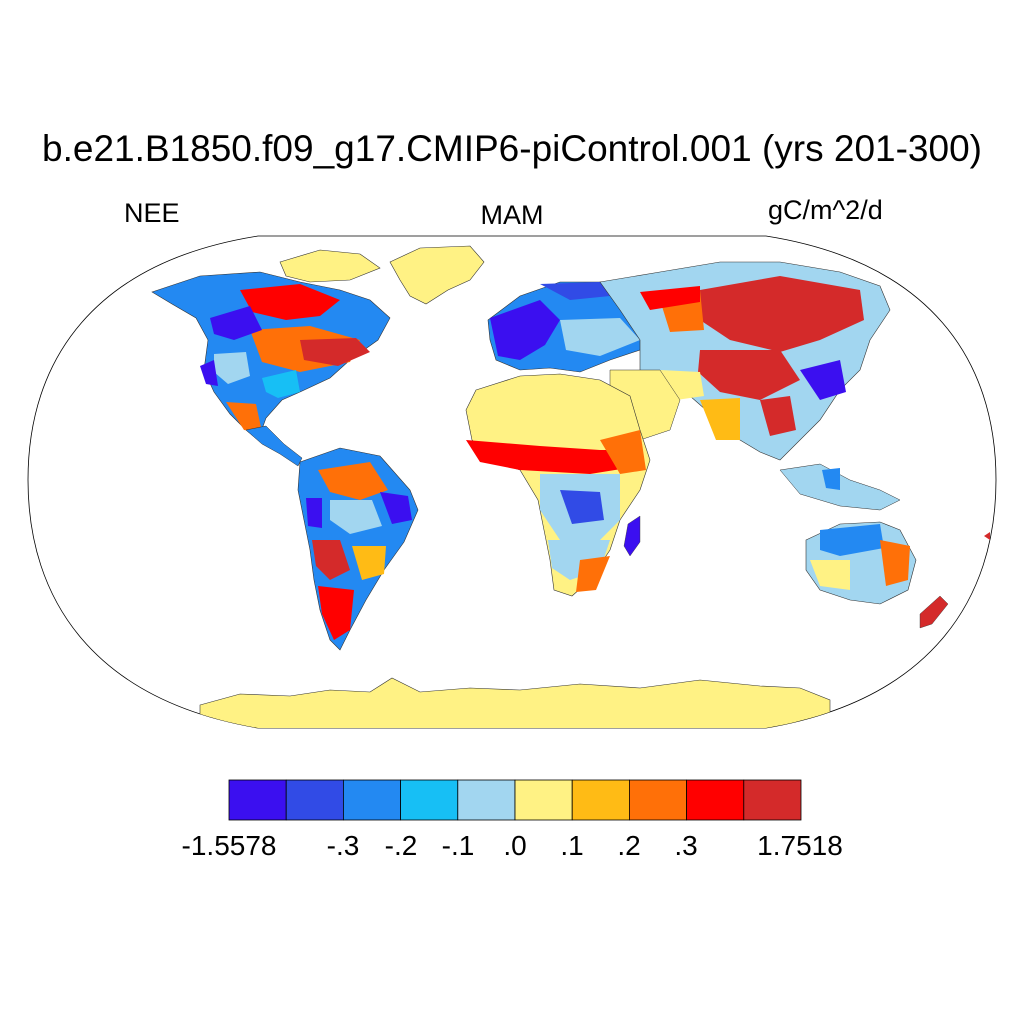 The image size is (1024, 1024). I want to click on antarctica, so click(515, 702).